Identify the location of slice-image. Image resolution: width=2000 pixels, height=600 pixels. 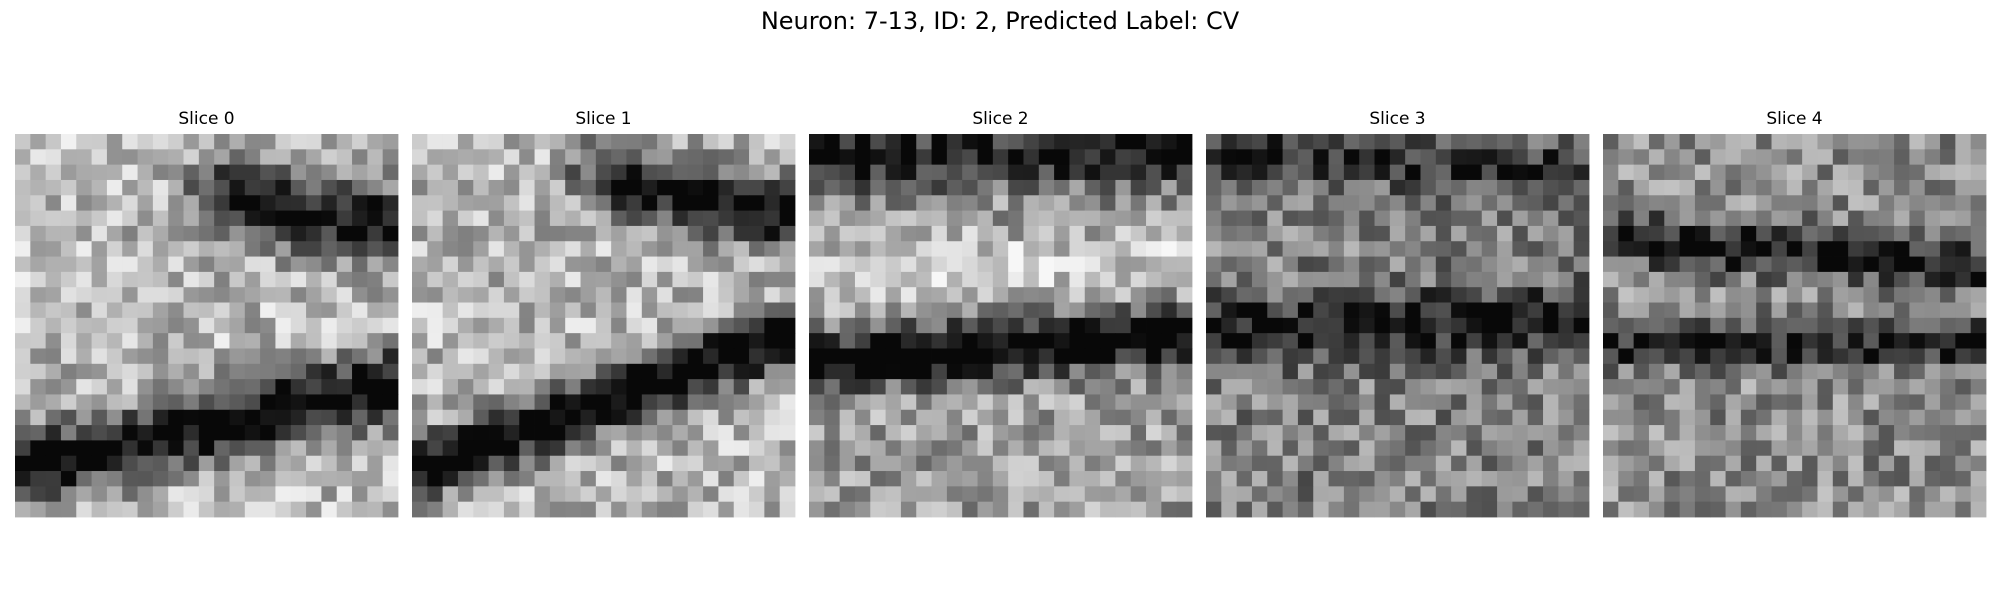
(1398, 326).